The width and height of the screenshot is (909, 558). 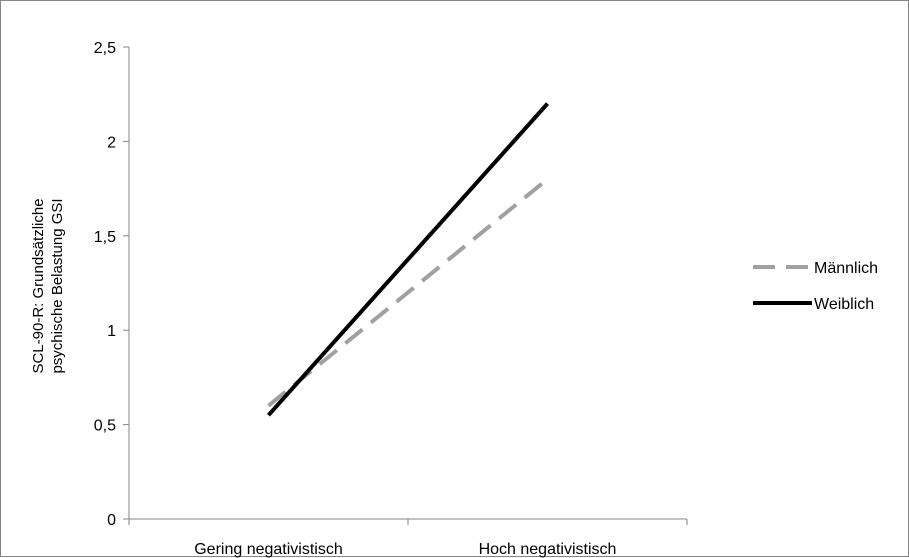 I want to click on x-tick-label: Gering negativistisch, so click(x=268, y=549).